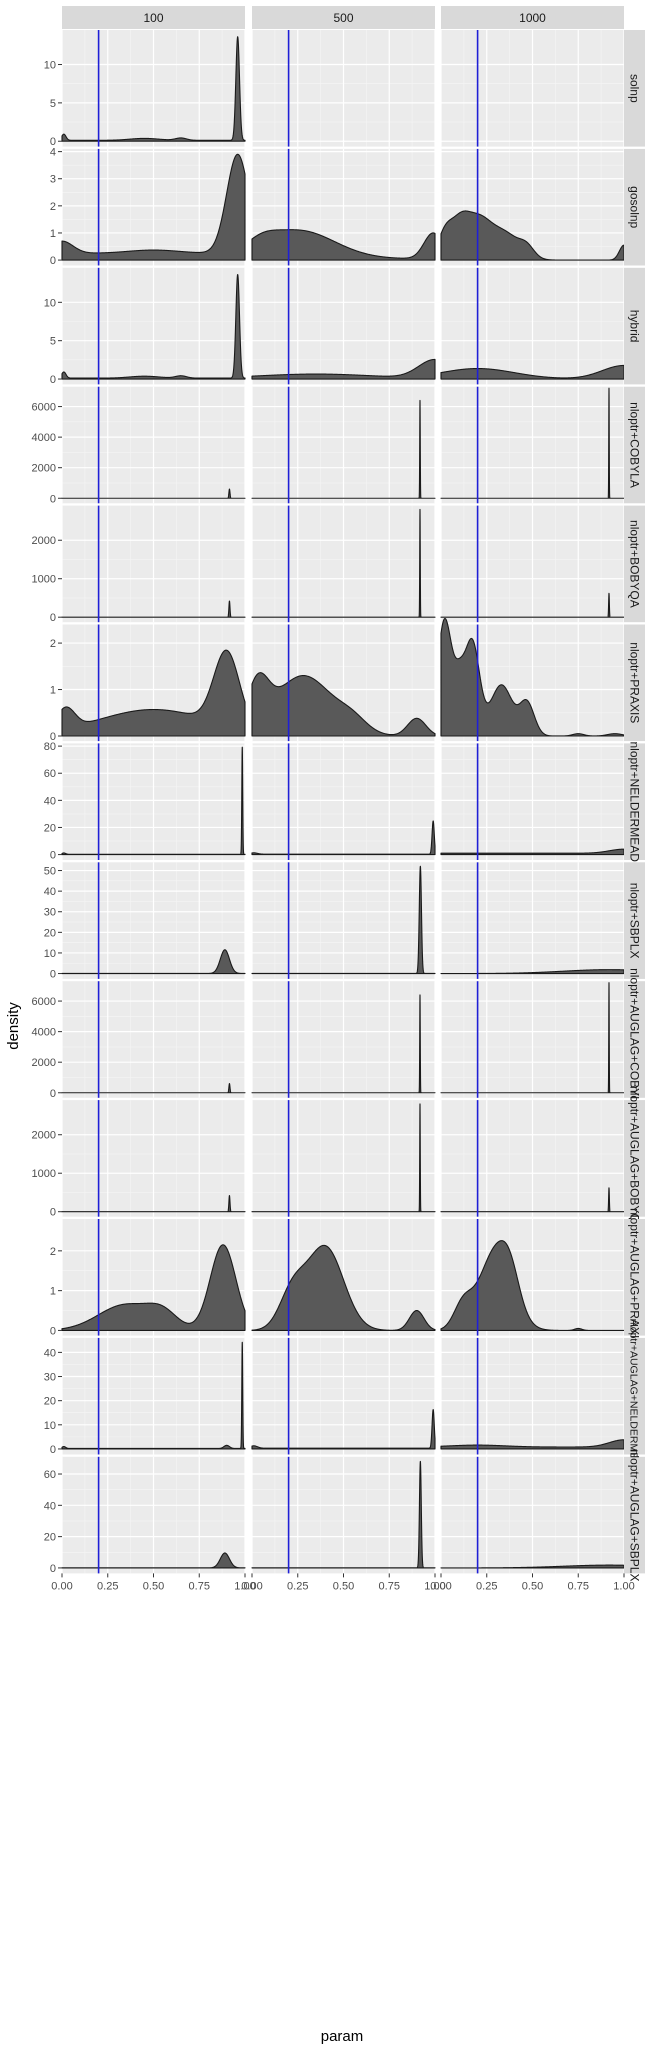 This screenshot has width=651, height=2046. I want to click on y-tick-label: 3, so click(53, 180).